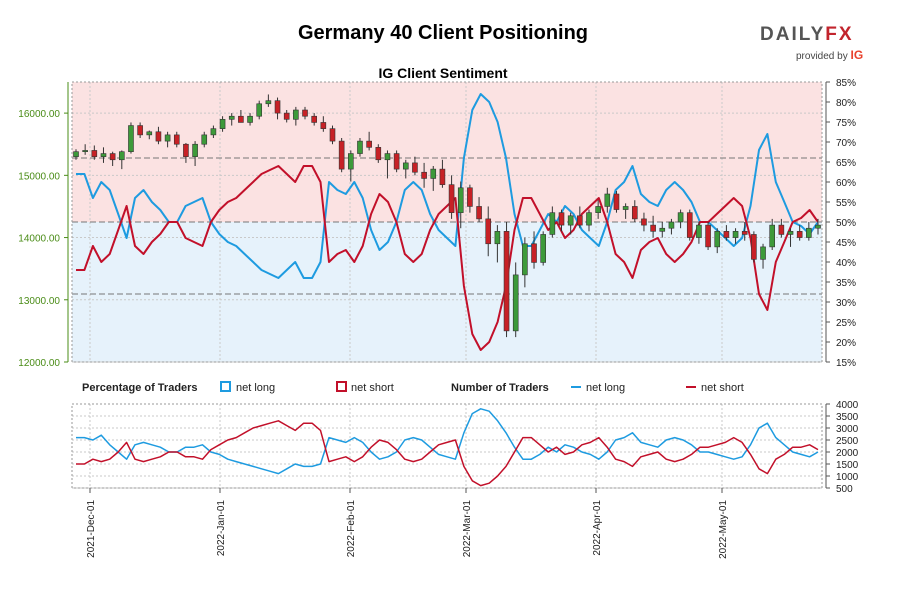 The width and height of the screenshot is (900, 600). What do you see at coordinates (846, 183) in the screenshot?
I see `pct-tick-label: 60%` at bounding box center [846, 183].